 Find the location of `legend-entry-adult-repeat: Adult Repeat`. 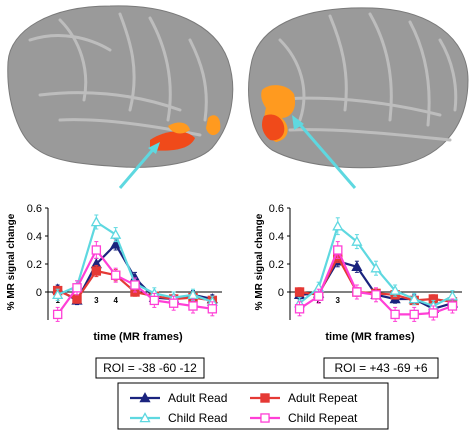

legend-entry-adult-repeat: Adult Repeat is located at coordinates (304, 398).